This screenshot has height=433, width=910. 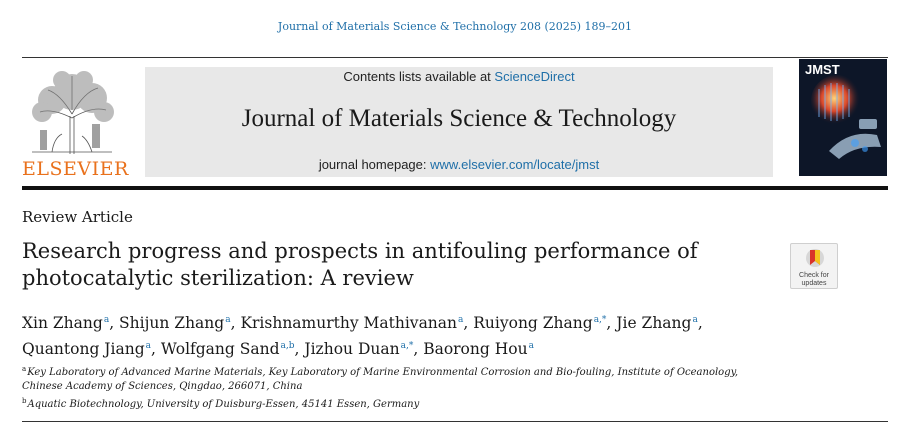 I want to click on homepage-link: www.elsevier.com/locate/jmst, so click(x=515, y=164).